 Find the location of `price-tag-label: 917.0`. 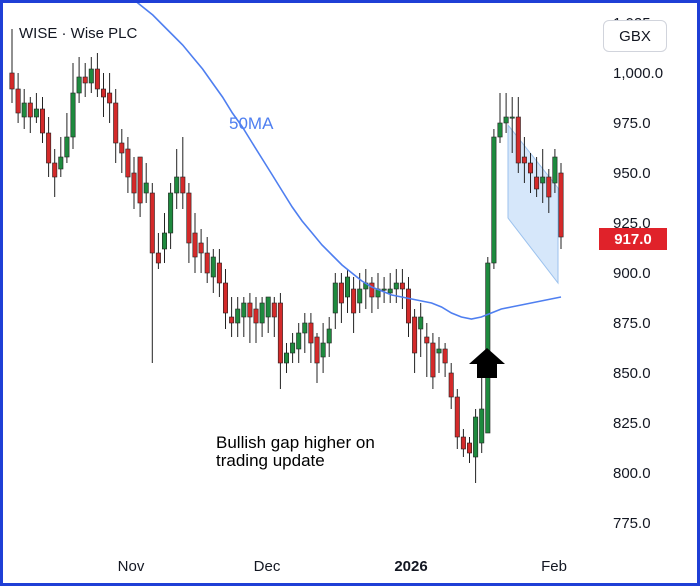

price-tag-label: 917.0 is located at coordinates (633, 239).